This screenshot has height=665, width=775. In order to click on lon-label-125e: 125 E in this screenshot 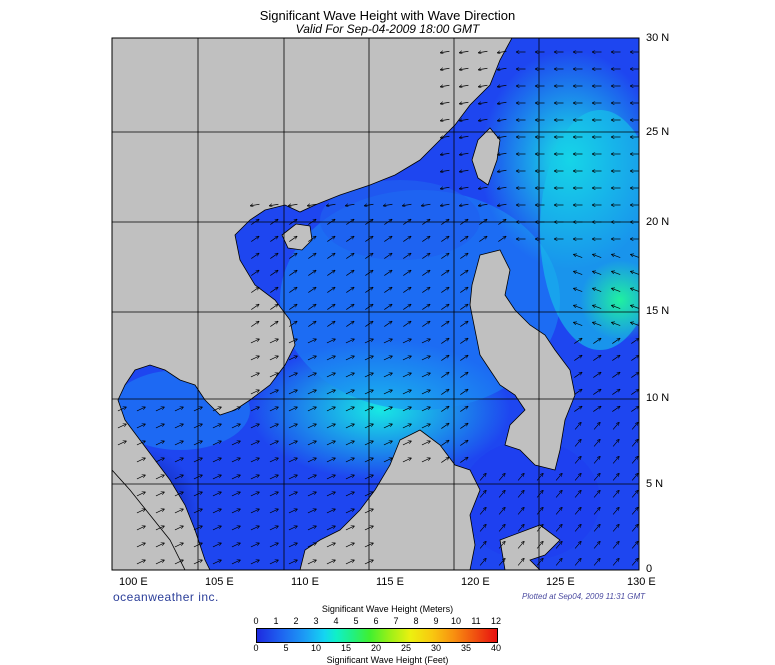, I will do `click(560, 582)`.